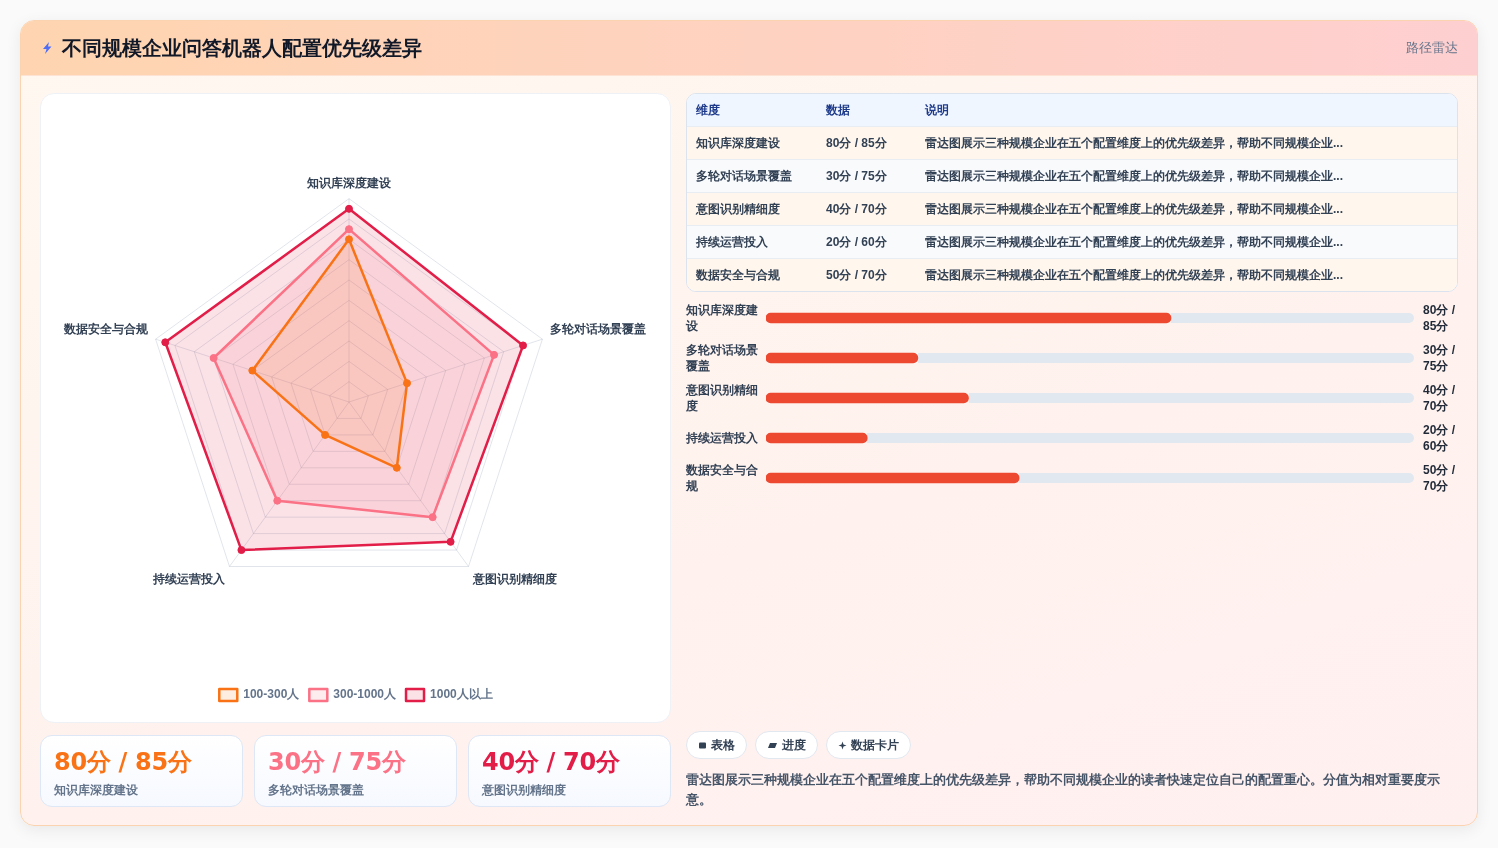  What do you see at coordinates (723, 745) in the screenshot?
I see `text: 表格` at bounding box center [723, 745].